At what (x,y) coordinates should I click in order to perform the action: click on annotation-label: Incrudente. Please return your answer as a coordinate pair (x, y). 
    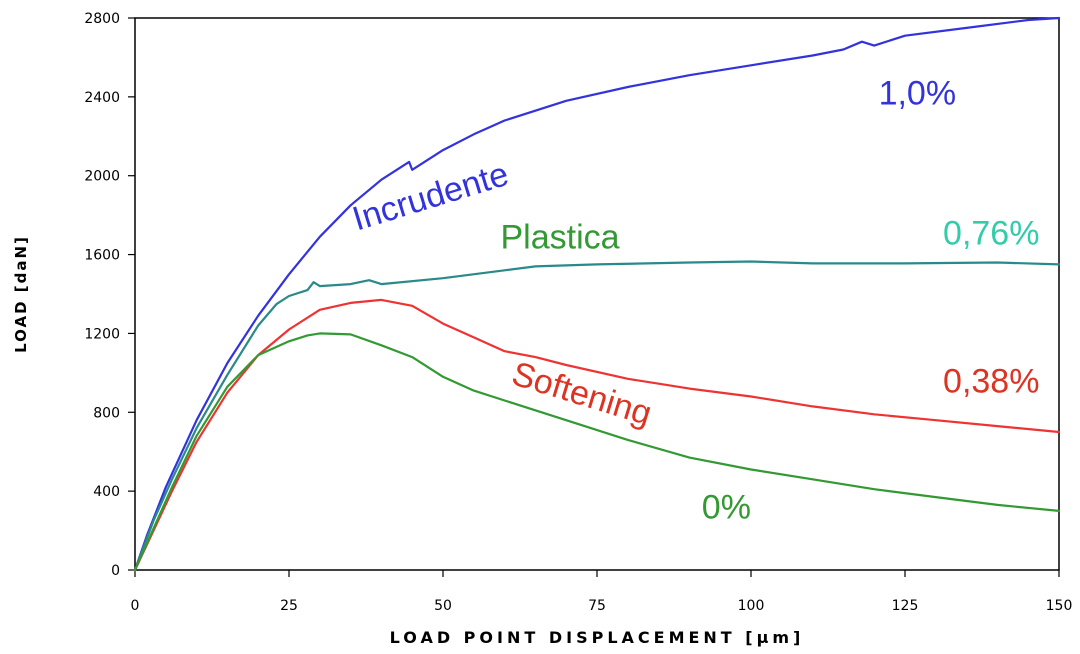
    Looking at the image, I should click on (430, 196).